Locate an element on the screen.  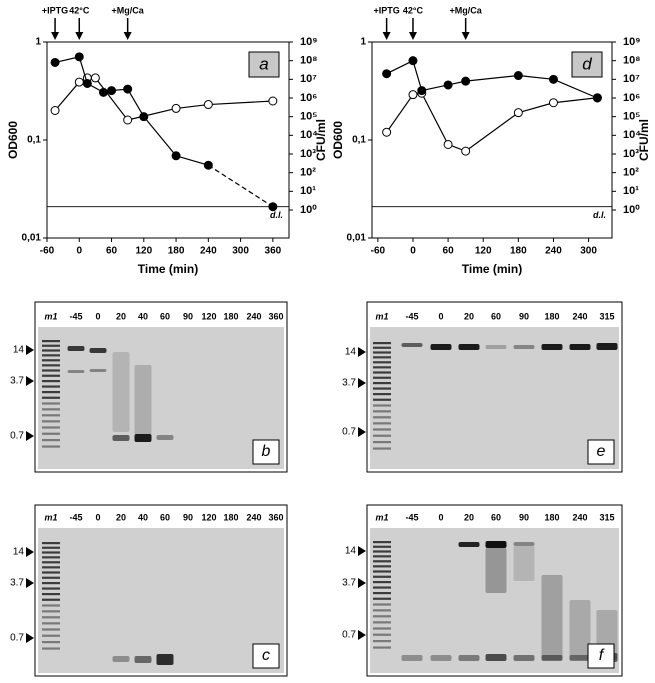
y2-tick-label: 10² is located at coordinates (308, 173).